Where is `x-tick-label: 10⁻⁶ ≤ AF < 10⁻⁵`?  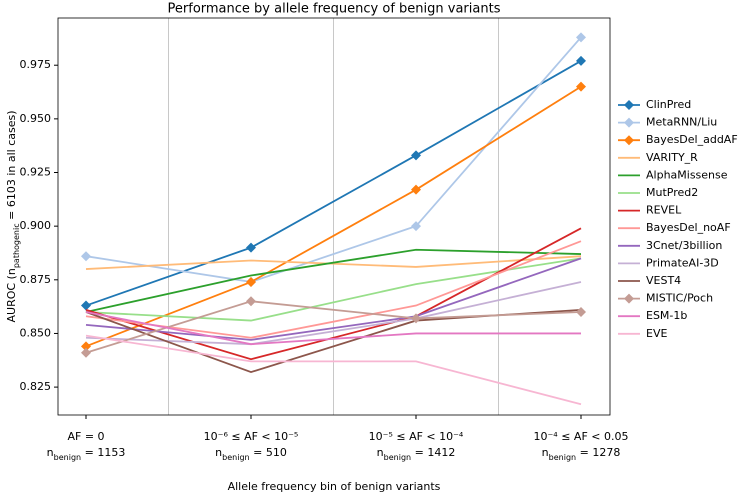
x-tick-label: 10⁻⁶ ≤ AF < 10⁻⁵ is located at coordinates (251, 436).